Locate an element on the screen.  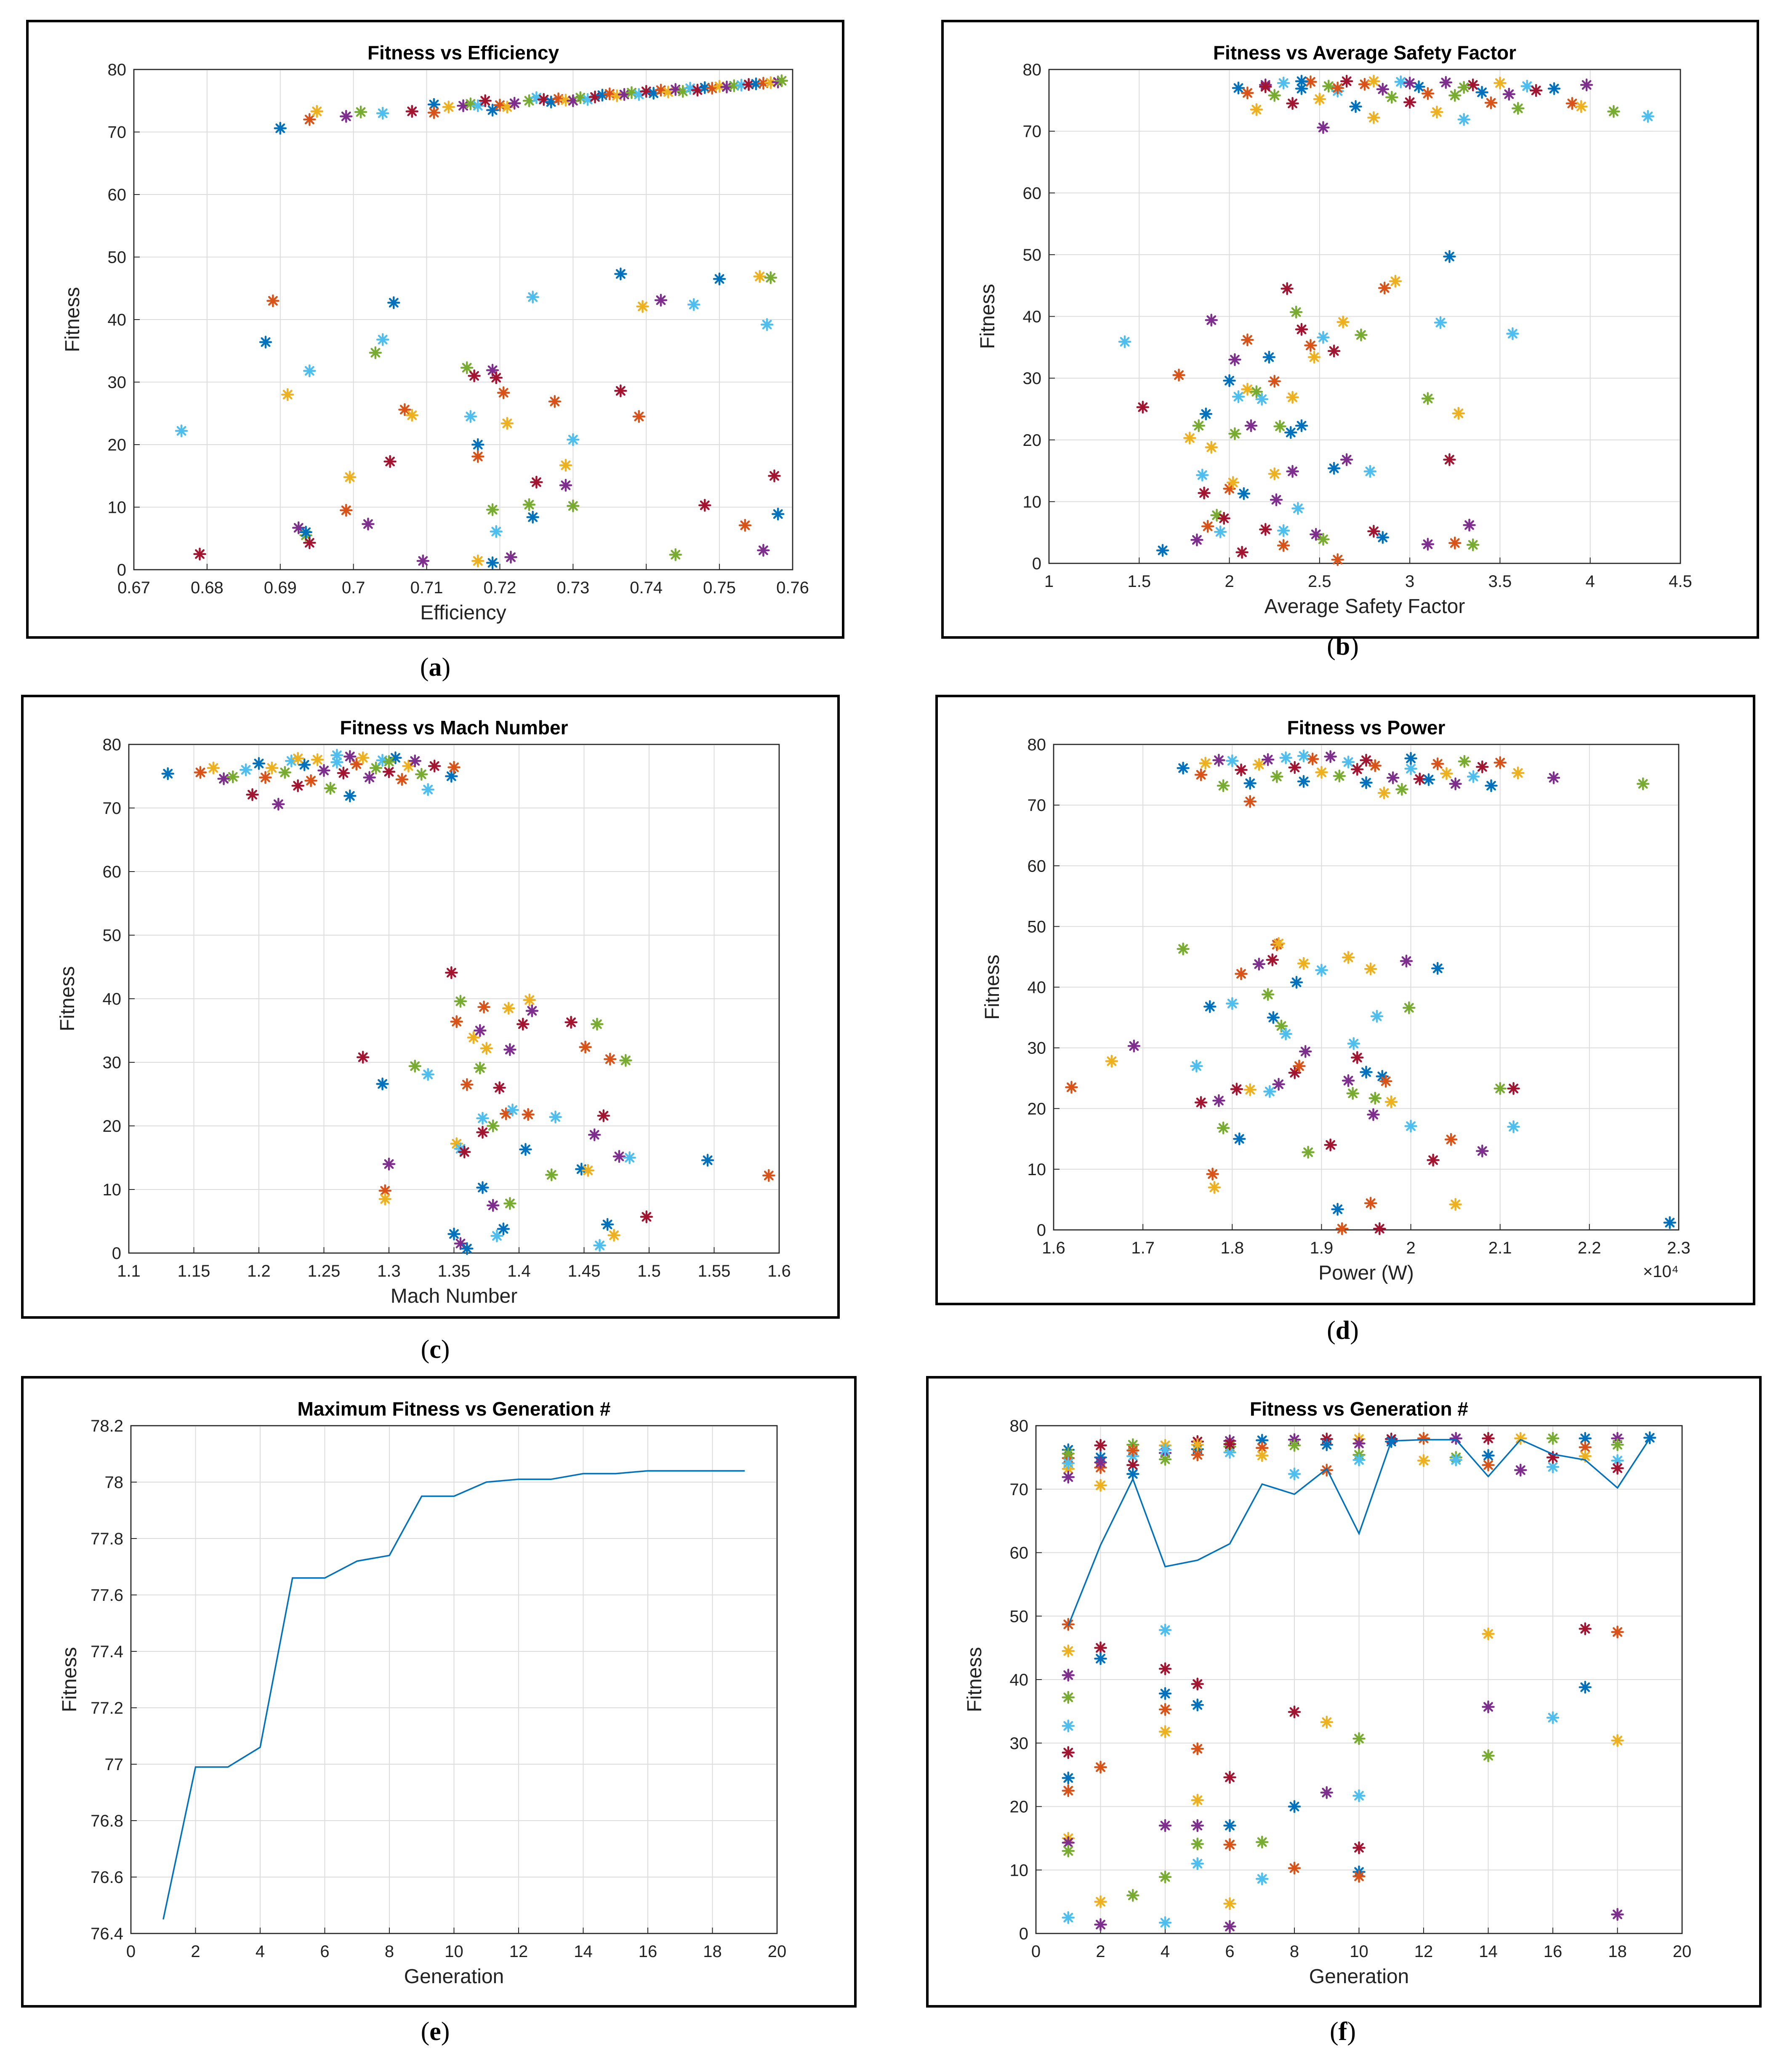
x-axis-label: Generation is located at coordinates (454, 1976).